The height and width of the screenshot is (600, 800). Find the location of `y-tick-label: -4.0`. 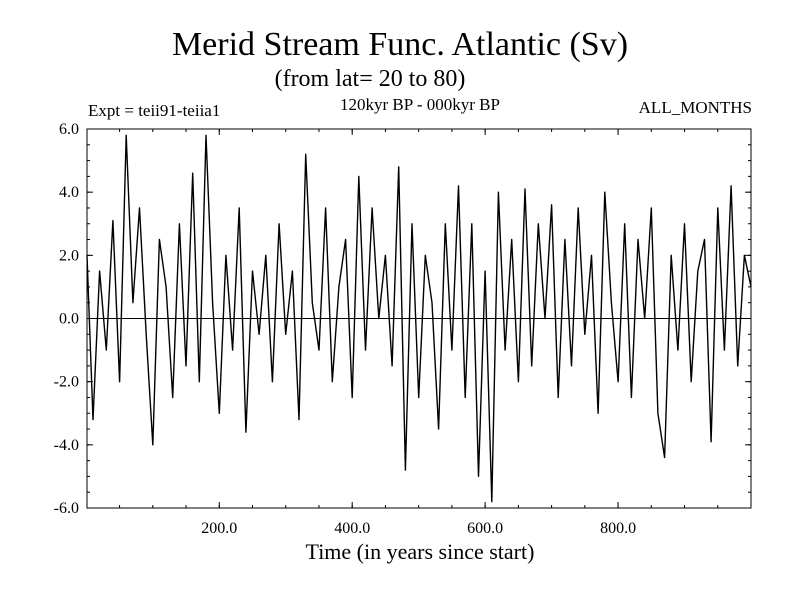

y-tick-label: -4.0 is located at coordinates (66, 445).